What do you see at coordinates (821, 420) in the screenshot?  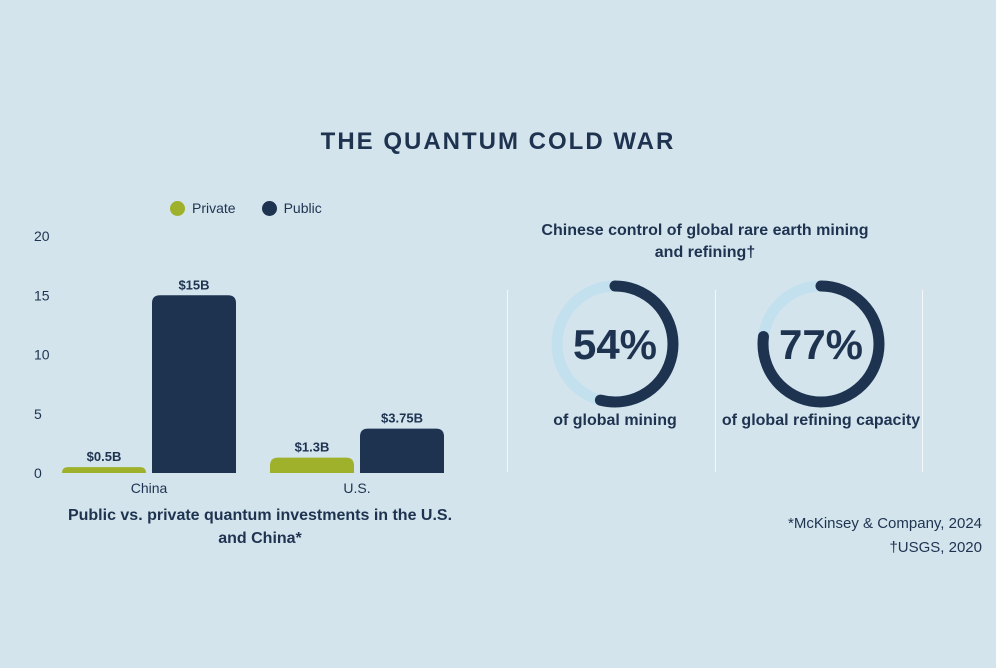 I see `refining-donut-label: of global refining capacity` at bounding box center [821, 420].